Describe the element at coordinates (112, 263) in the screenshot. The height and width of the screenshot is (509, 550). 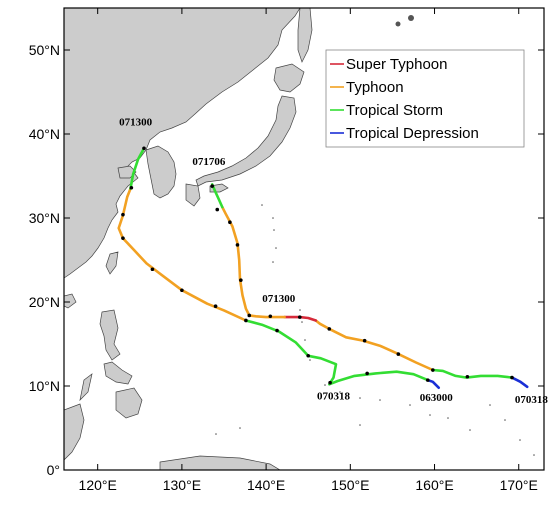
I see `taiwan` at that location.